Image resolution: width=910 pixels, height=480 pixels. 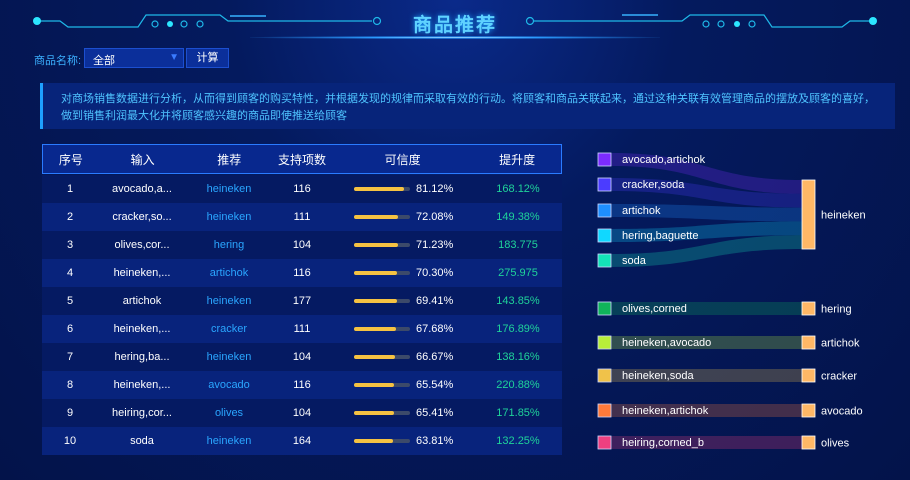 What do you see at coordinates (229, 413) in the screenshot?
I see `row-recommend: olives` at bounding box center [229, 413].